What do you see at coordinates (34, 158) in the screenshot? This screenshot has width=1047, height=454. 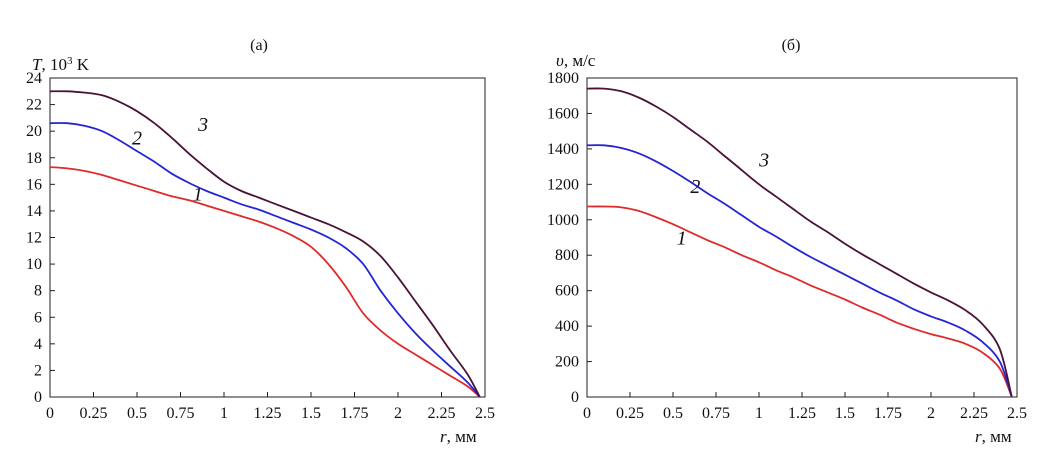 I see `y-tick-label: 18` at bounding box center [34, 158].